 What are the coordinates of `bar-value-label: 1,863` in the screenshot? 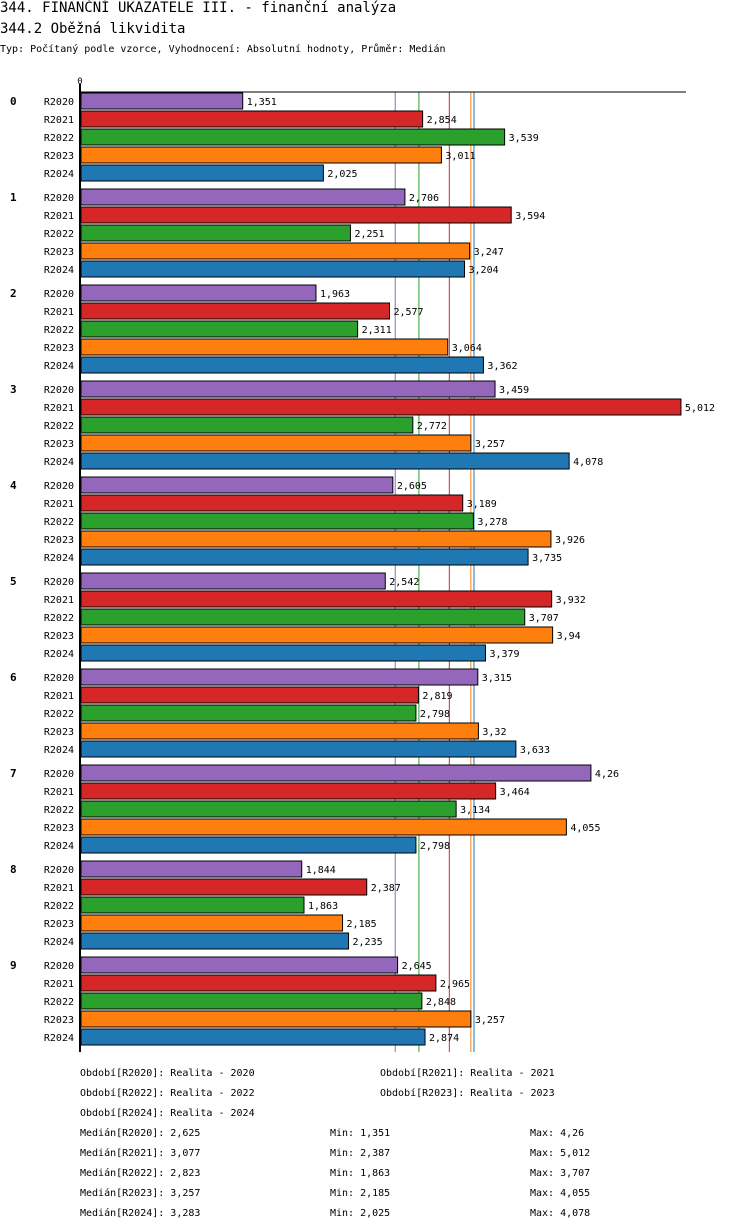 It's located at (323, 906).